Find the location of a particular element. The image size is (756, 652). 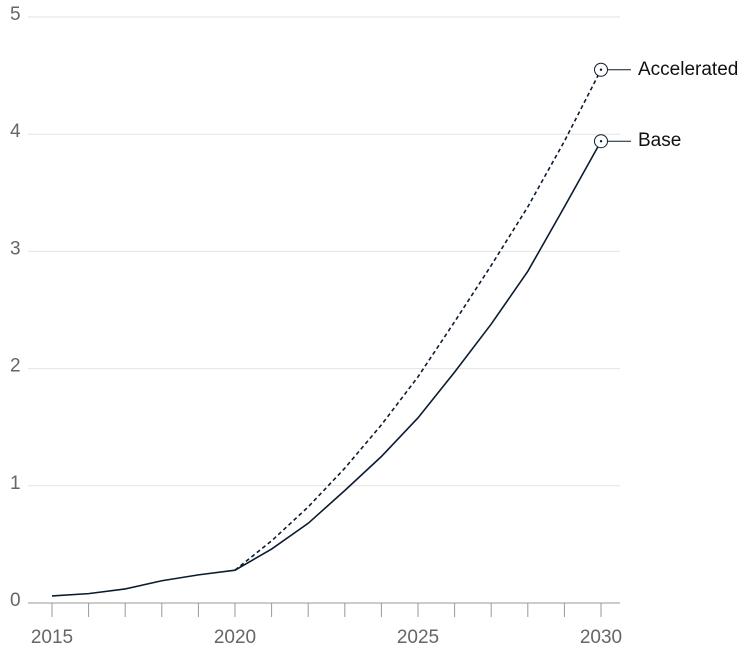

y-tick-label: 2 is located at coordinates (15, 366).